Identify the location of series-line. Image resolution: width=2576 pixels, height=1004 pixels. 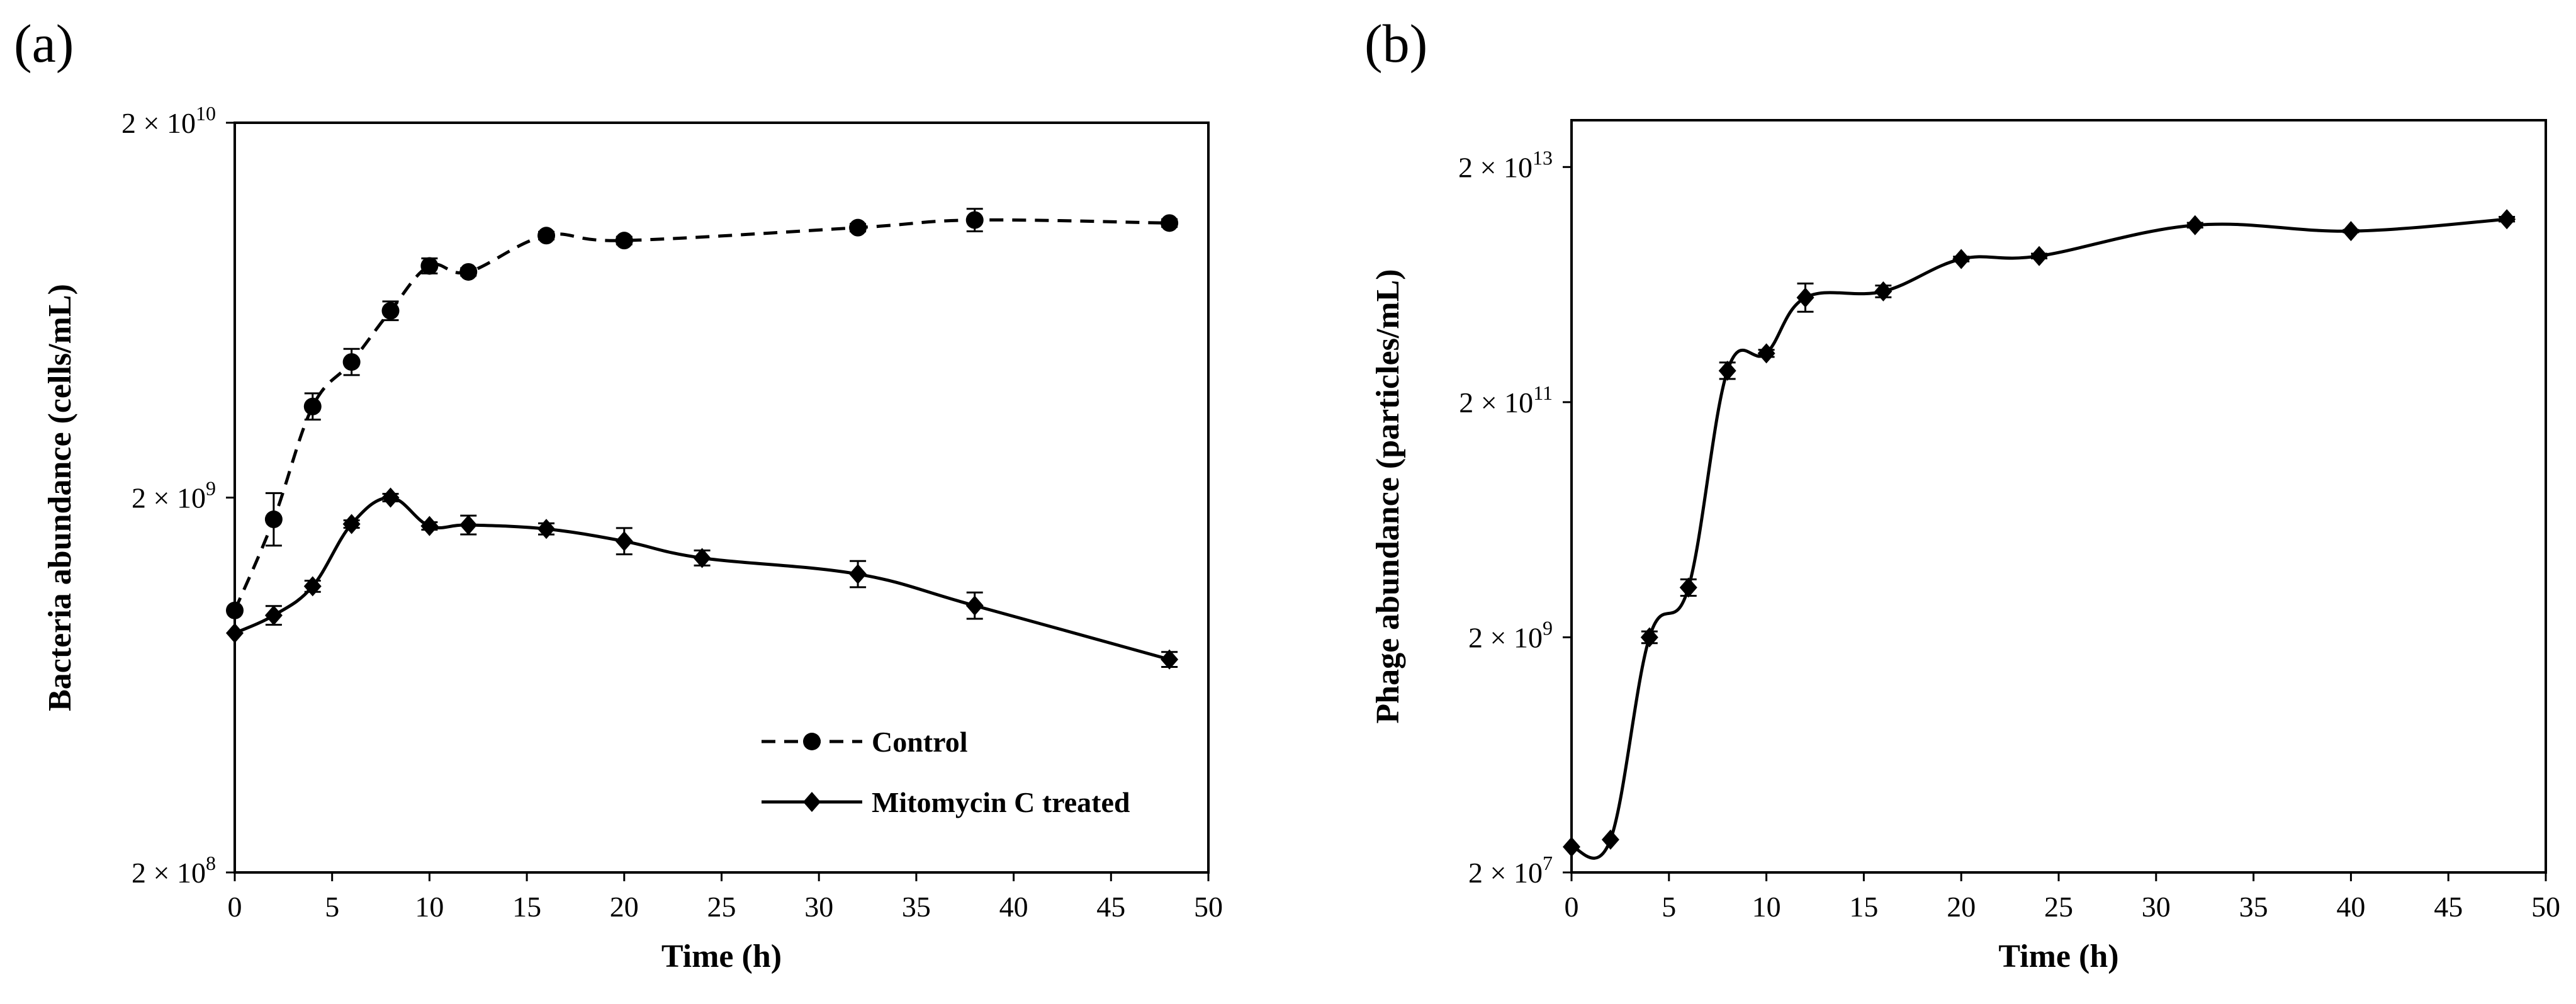
(701, 578).